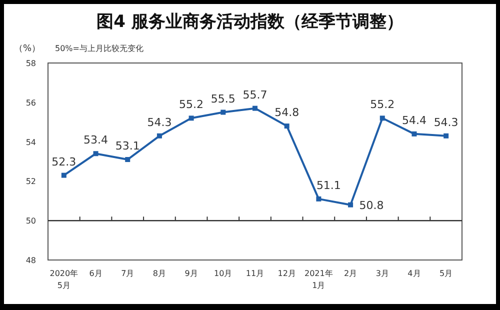 This screenshot has height=310, width=500. What do you see at coordinates (31, 103) in the screenshot?
I see `y-tick-label: 56` at bounding box center [31, 103].